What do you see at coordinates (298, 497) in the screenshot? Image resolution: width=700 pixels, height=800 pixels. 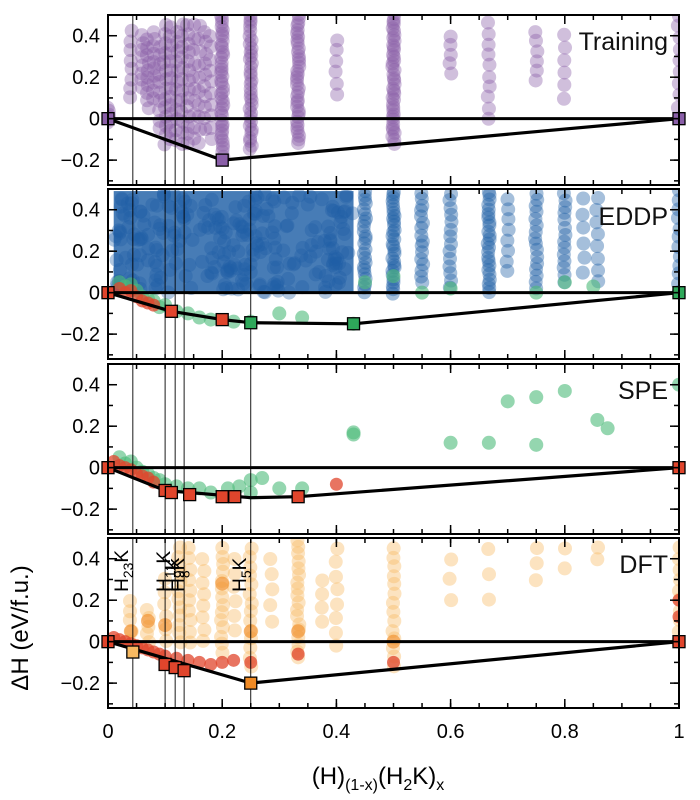 I see `hull-point` at bounding box center [298, 497].